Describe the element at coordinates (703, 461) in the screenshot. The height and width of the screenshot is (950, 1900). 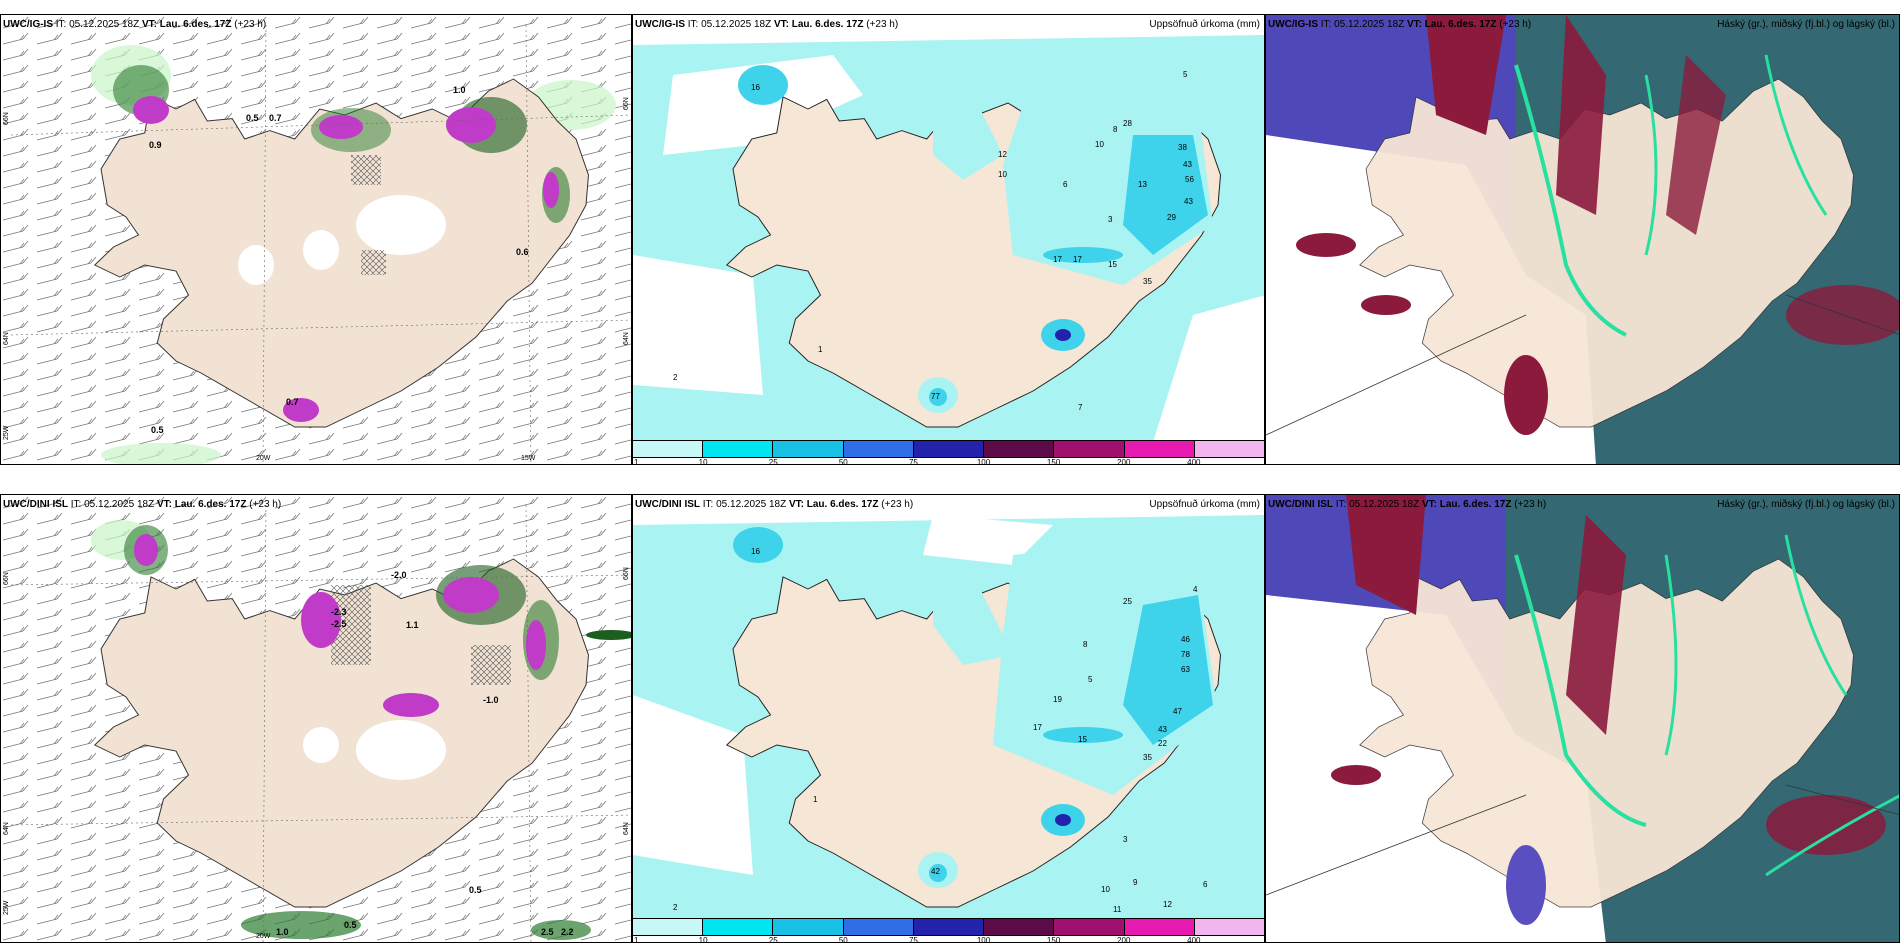
I see `colorbar-tick: 10` at that location.